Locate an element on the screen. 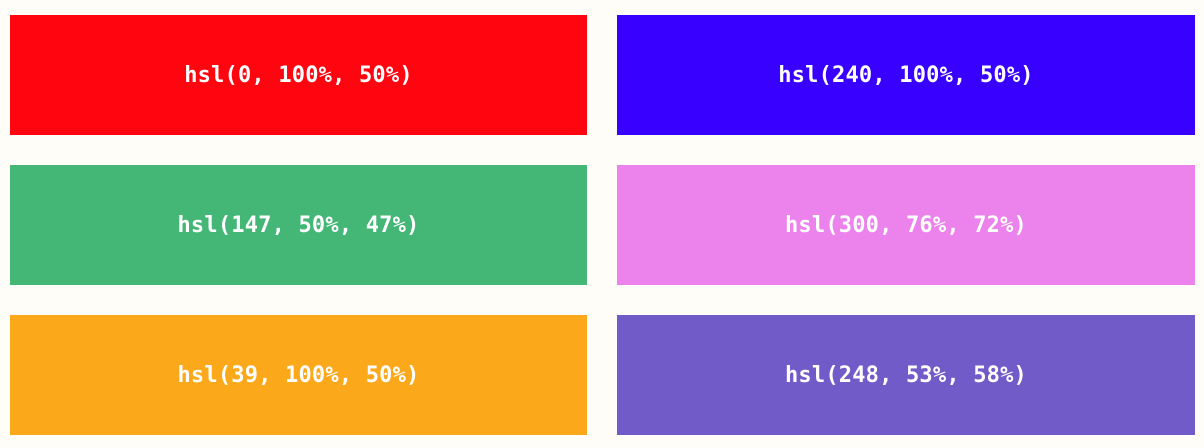 The height and width of the screenshot is (448, 1204). swatch-orange: hsl(39, 100%, 50%) is located at coordinates (298, 375).